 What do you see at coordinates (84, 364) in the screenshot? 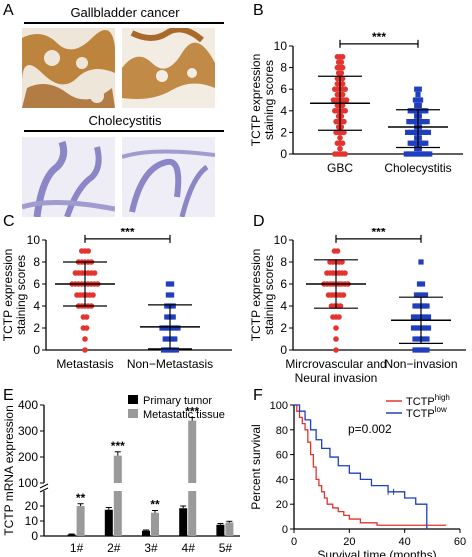
I see `x-category-label: Metastasis` at bounding box center [84, 364].